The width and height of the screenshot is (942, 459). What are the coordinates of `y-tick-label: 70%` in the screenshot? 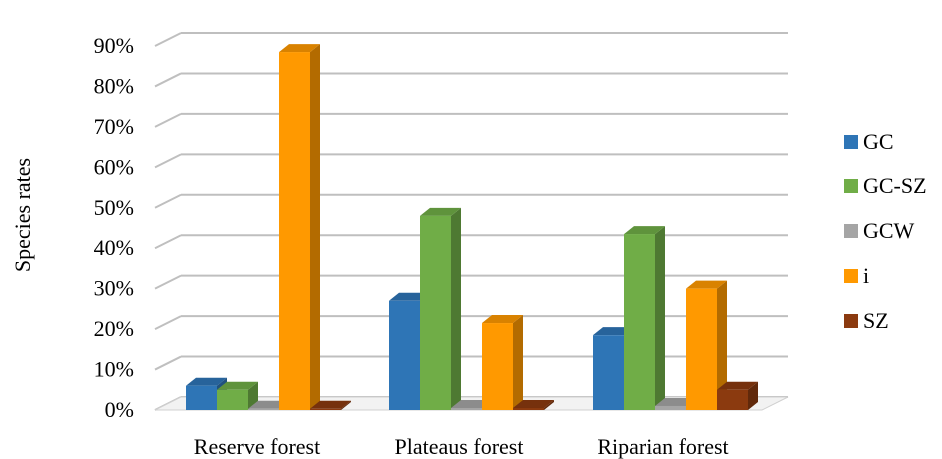 It's located at (114, 126).